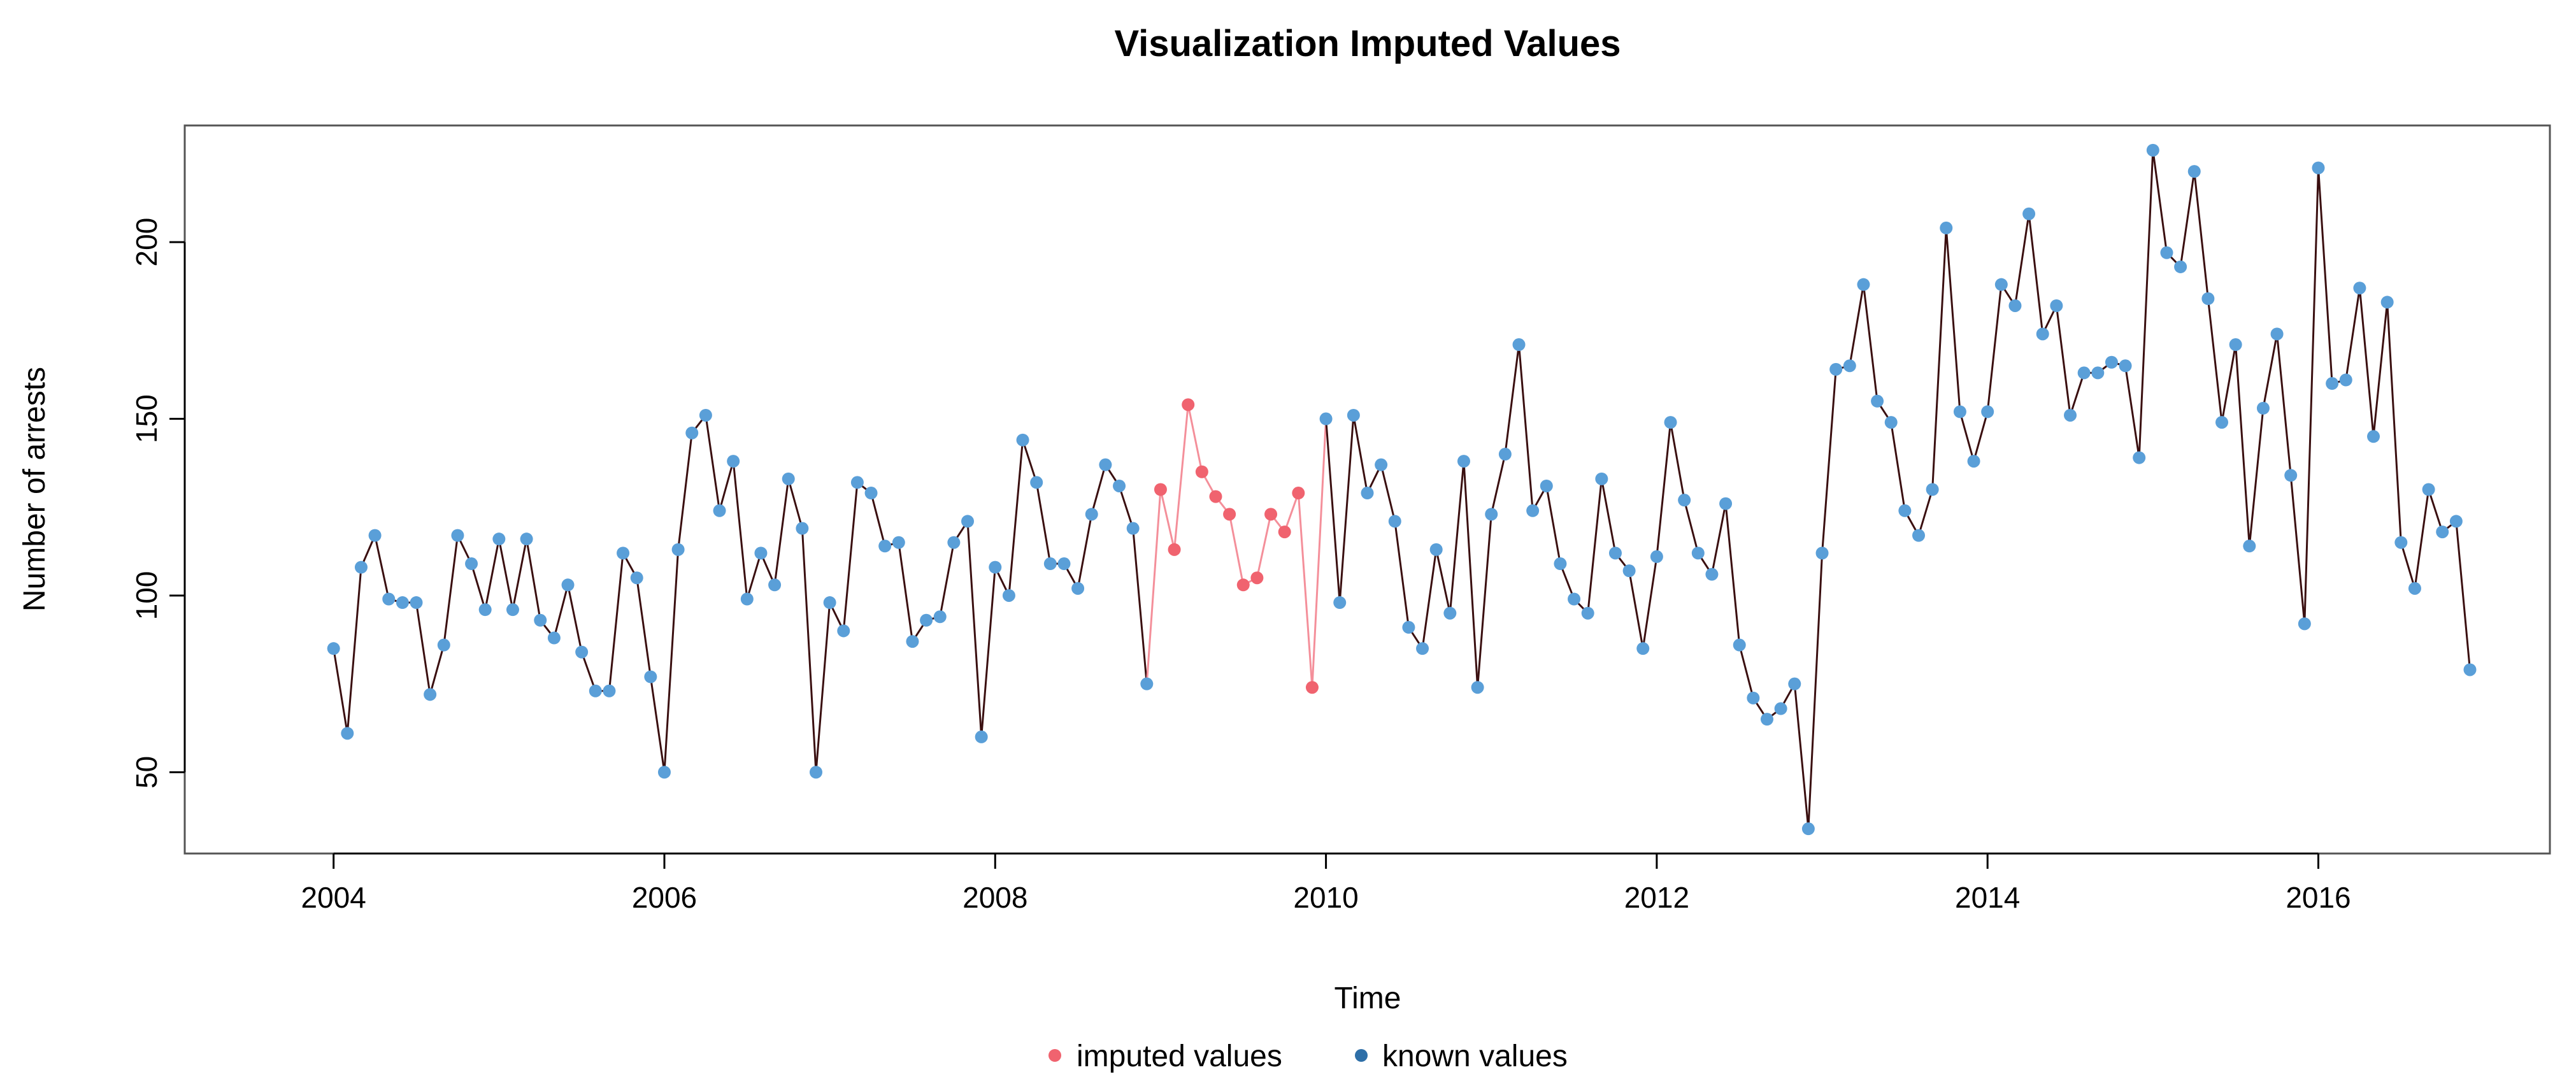  What do you see at coordinates (995, 898) in the screenshot?
I see `x-tick-label: 2008` at bounding box center [995, 898].